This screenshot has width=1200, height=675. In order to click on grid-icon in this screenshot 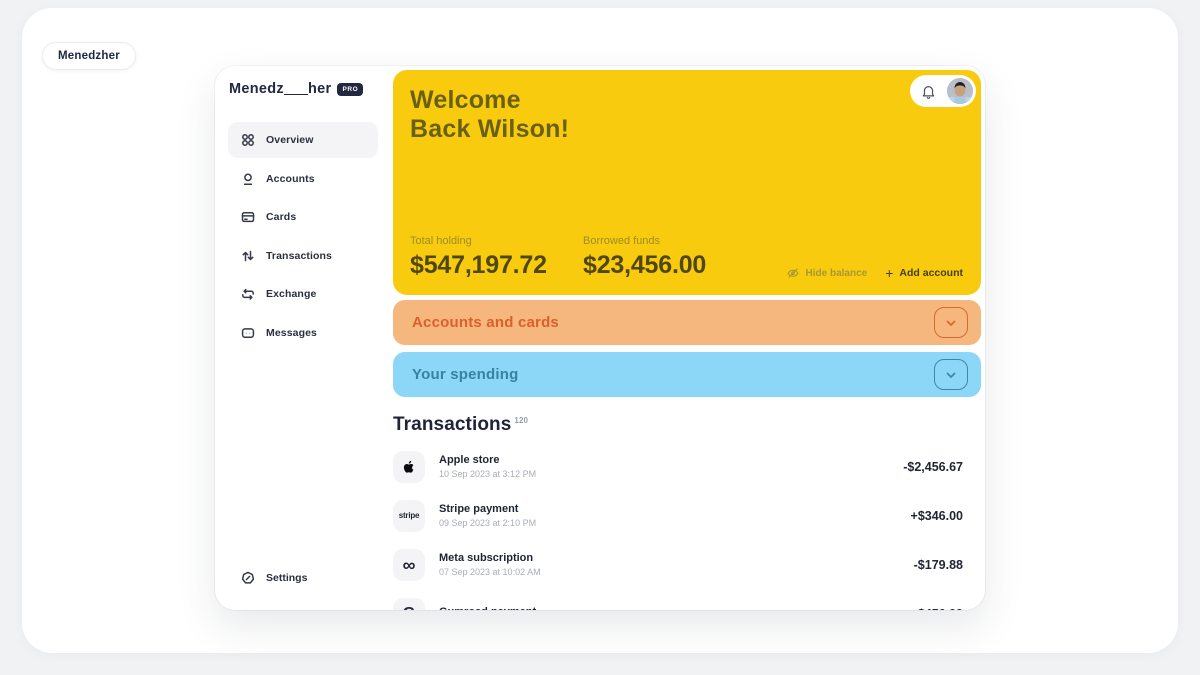, I will do `click(248, 140)`.